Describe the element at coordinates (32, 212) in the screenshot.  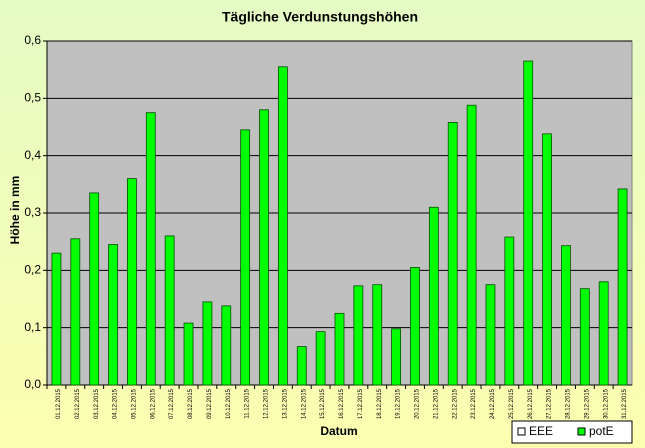
I see `y-tick-label: 0,3` at that location.